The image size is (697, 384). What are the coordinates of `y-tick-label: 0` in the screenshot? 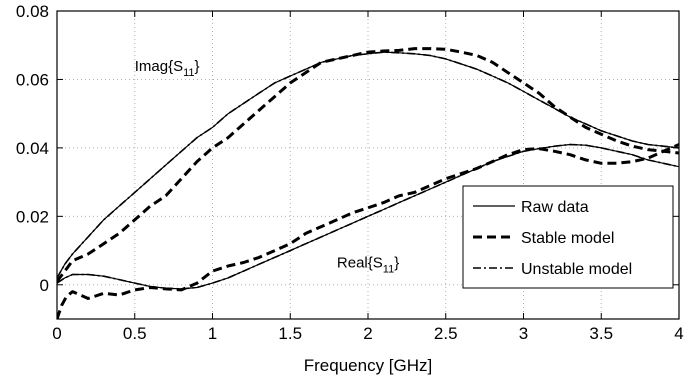 It's located at (44, 285).